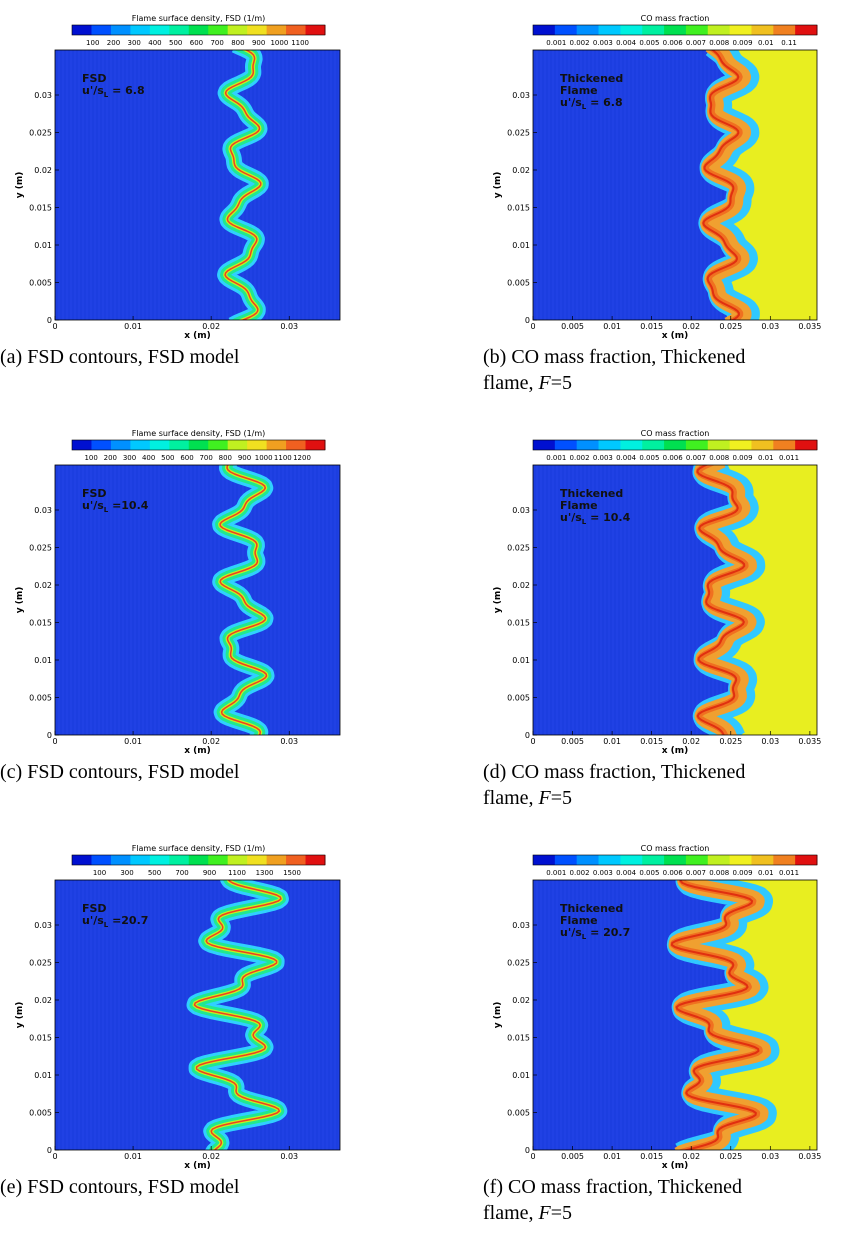 The image size is (863, 1246). I want to click on caption-var: F, so click(545, 798).